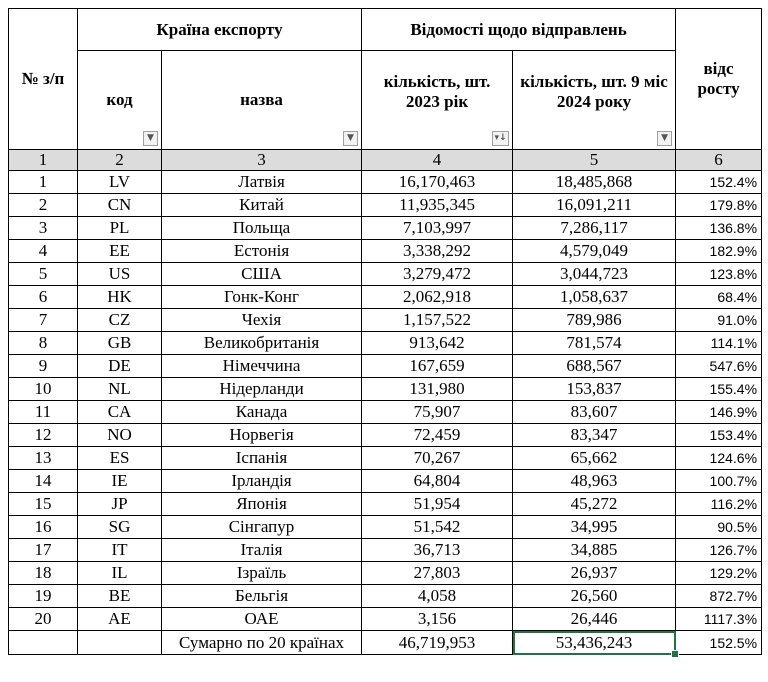 Image resolution: width=768 pixels, height=682 pixels. What do you see at coordinates (261, 251) in the screenshot?
I see `row-name-cell: Естонія` at bounding box center [261, 251].